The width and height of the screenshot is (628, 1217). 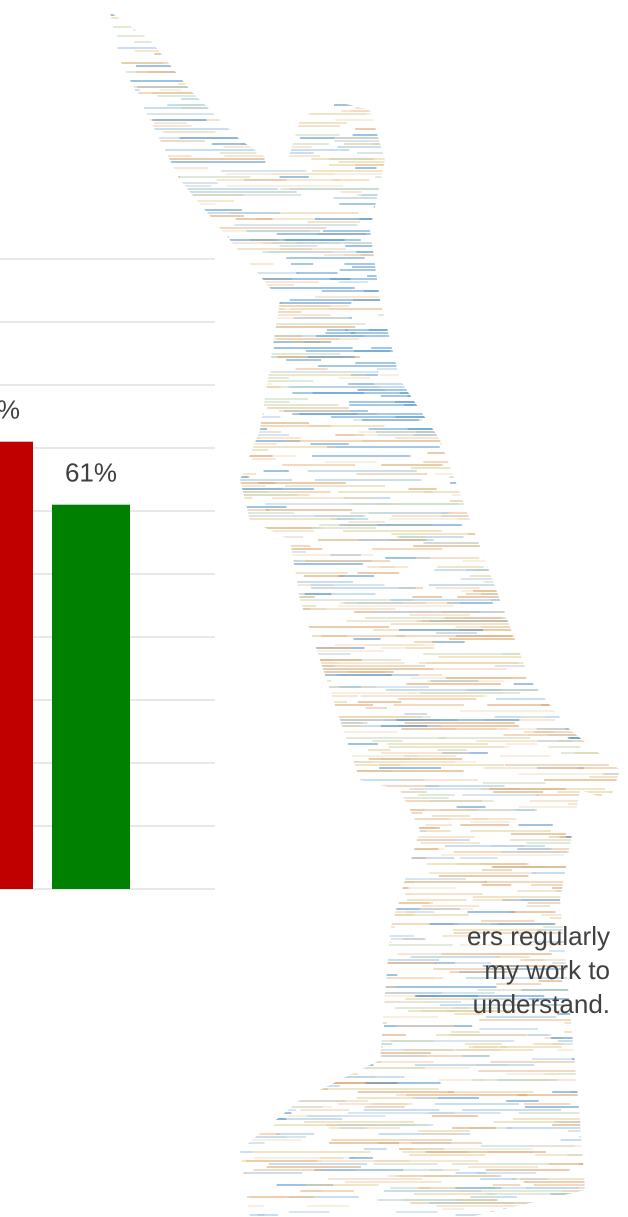 I want to click on value-label: 71%, so click(x=10, y=410).